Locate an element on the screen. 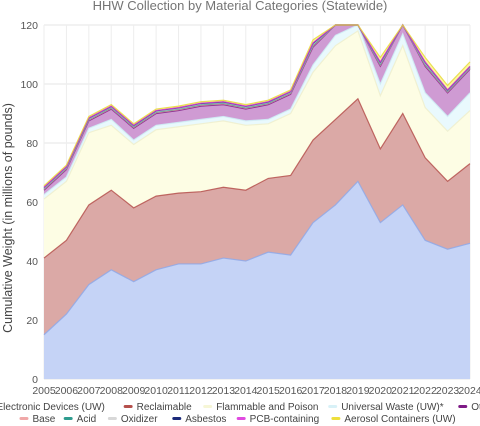 The height and width of the screenshot is (426, 480). legend-label: Reclaimable is located at coordinates (164, 407).